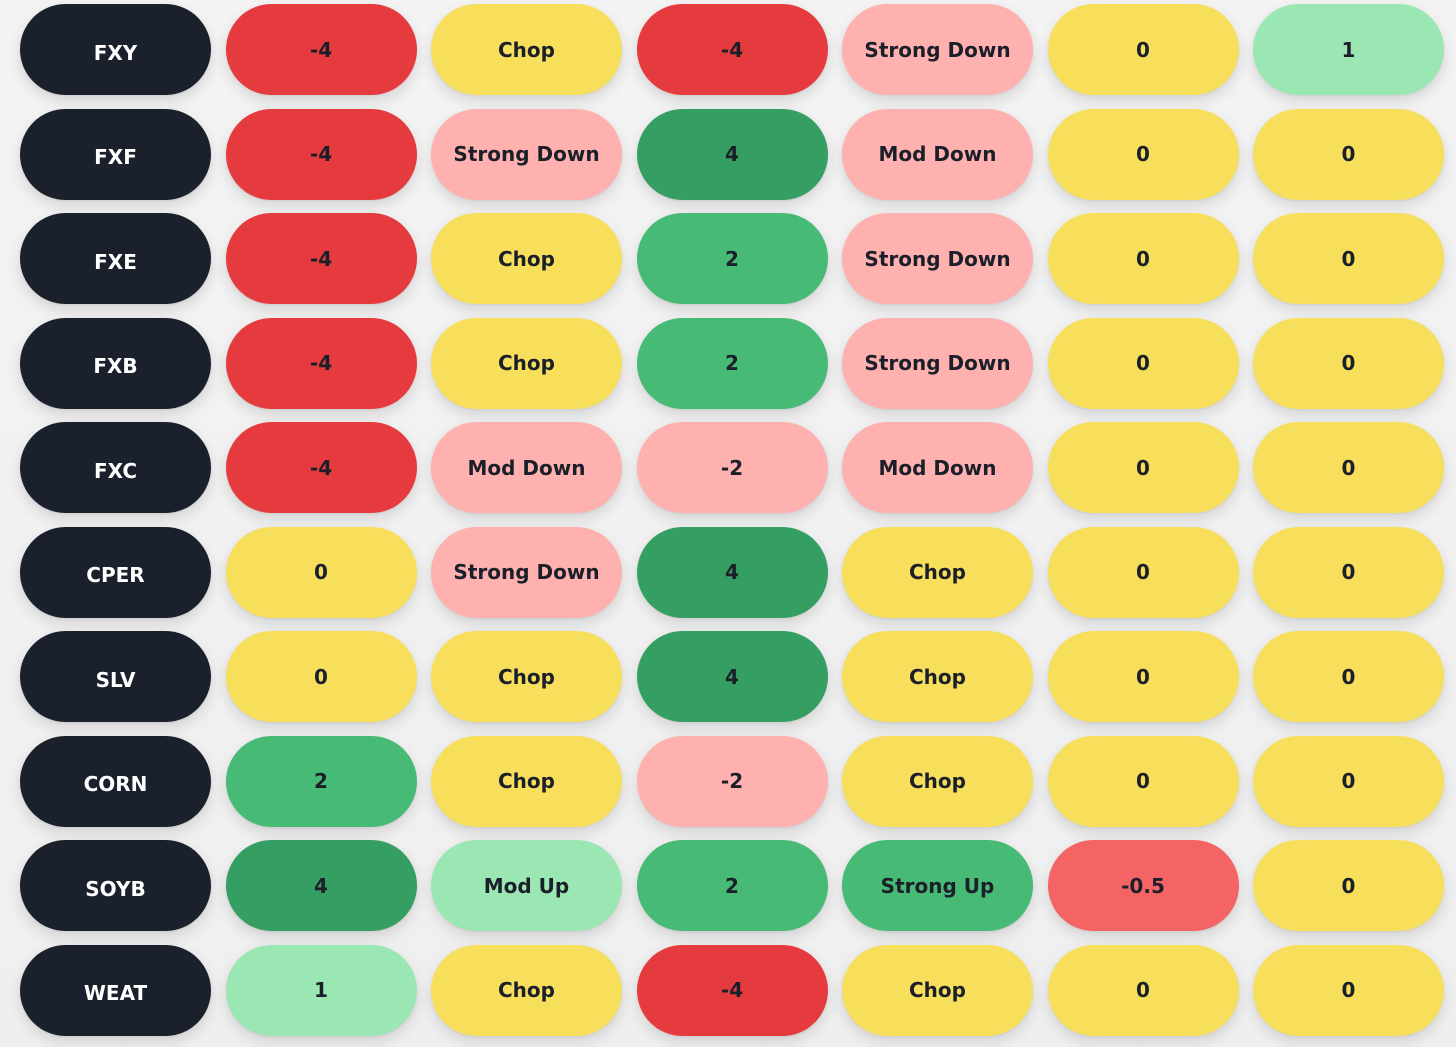 The height and width of the screenshot is (1047, 1456). Describe the element at coordinates (115, 258) in the screenshot. I see `ticker-pill: FXE` at that location.